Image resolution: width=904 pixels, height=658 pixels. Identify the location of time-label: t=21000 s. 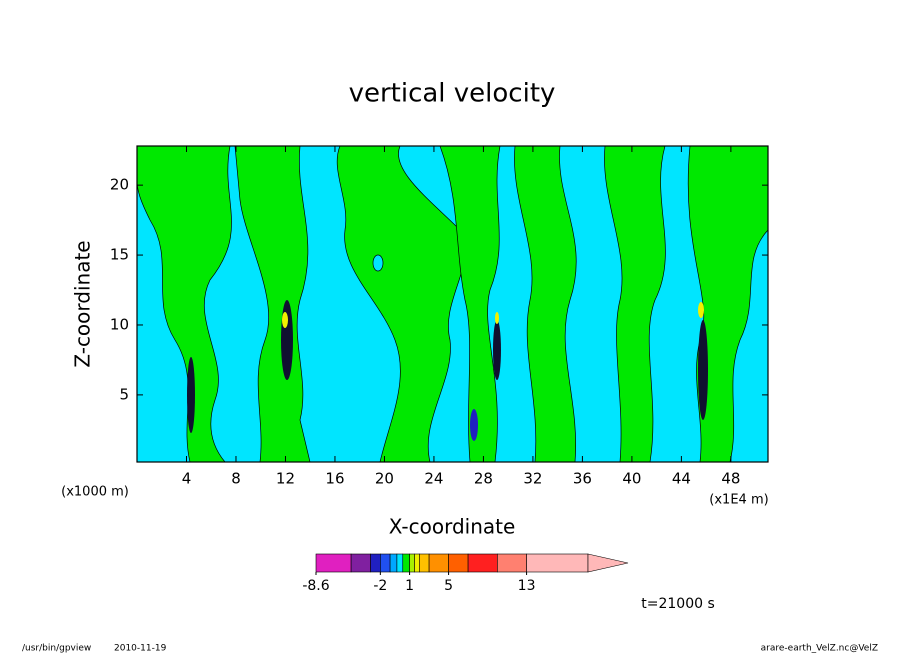
(678, 604).